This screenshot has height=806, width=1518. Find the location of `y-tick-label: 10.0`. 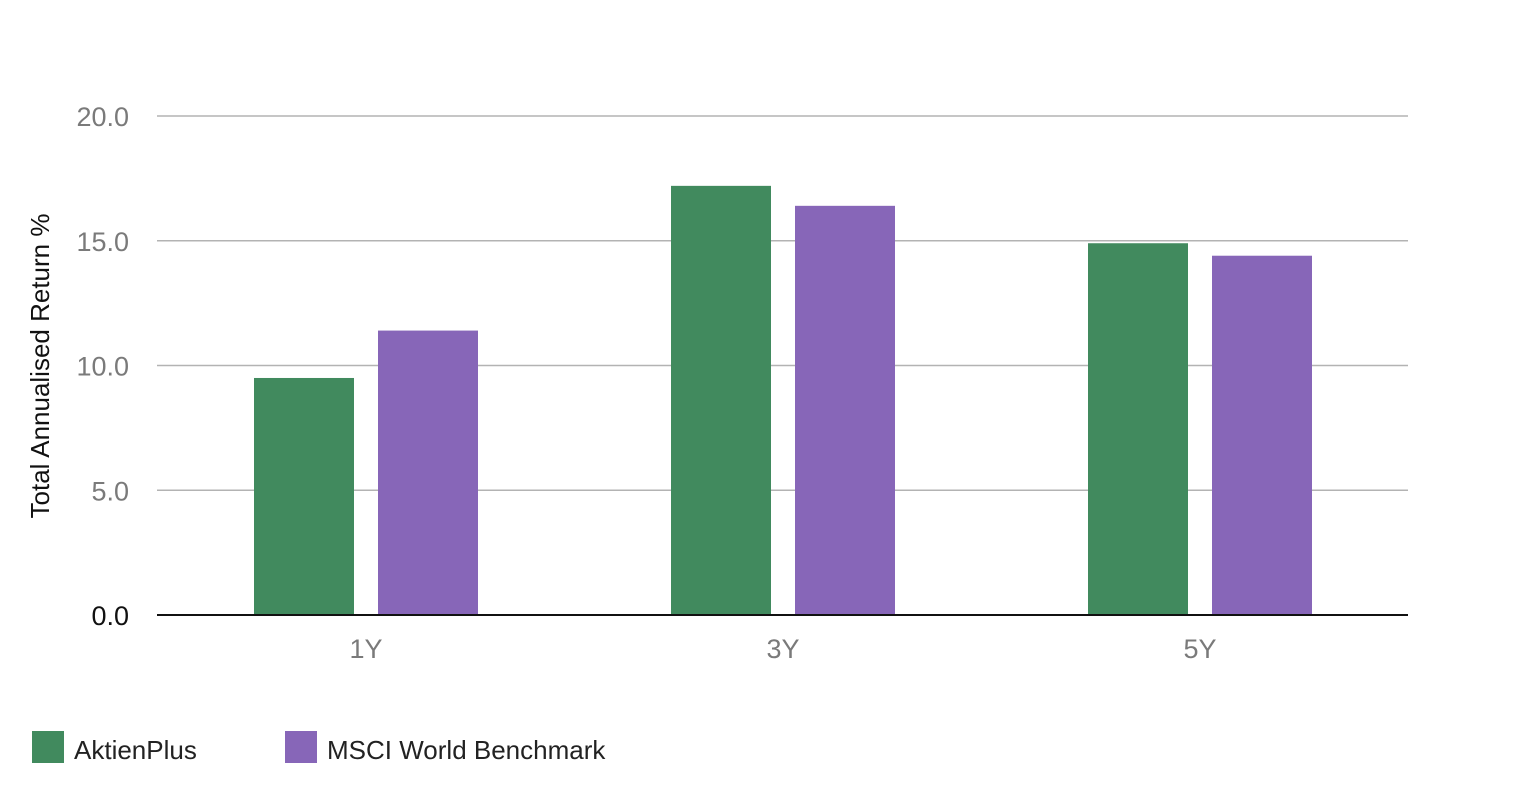

y-tick-label: 10.0 is located at coordinates (102, 367).